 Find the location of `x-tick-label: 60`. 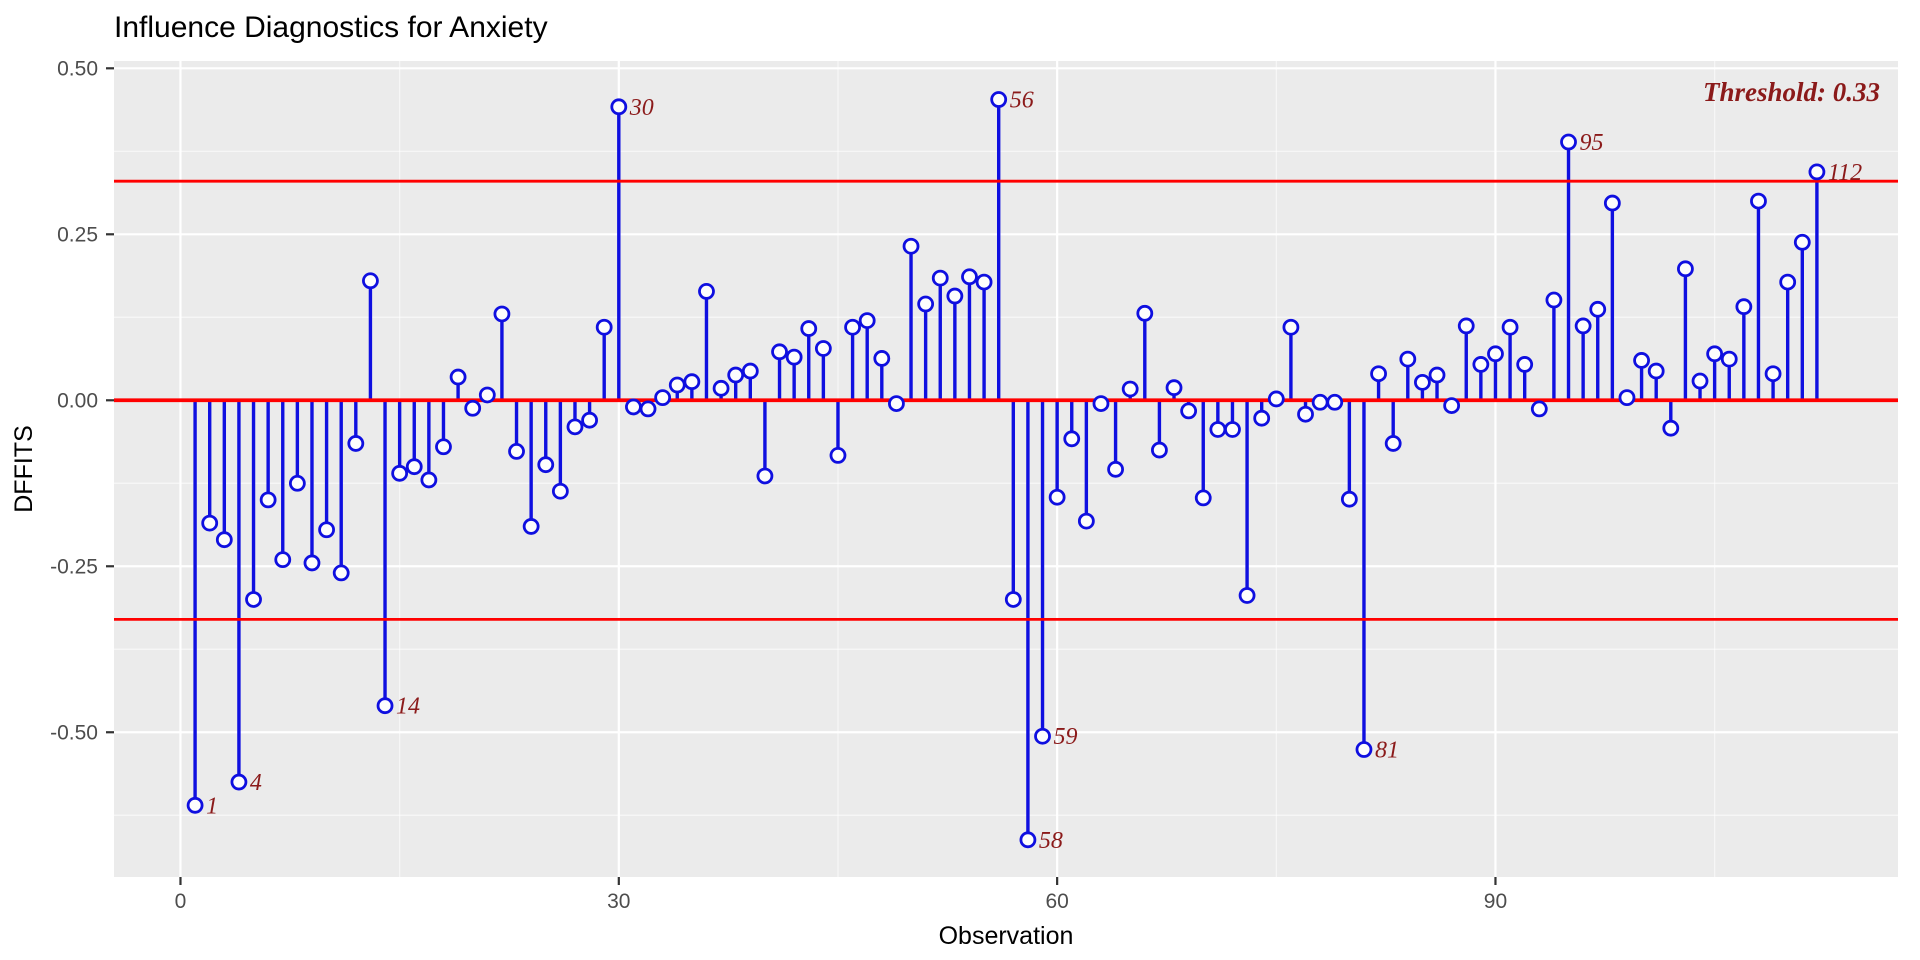

x-tick-label: 60 is located at coordinates (1056, 901).